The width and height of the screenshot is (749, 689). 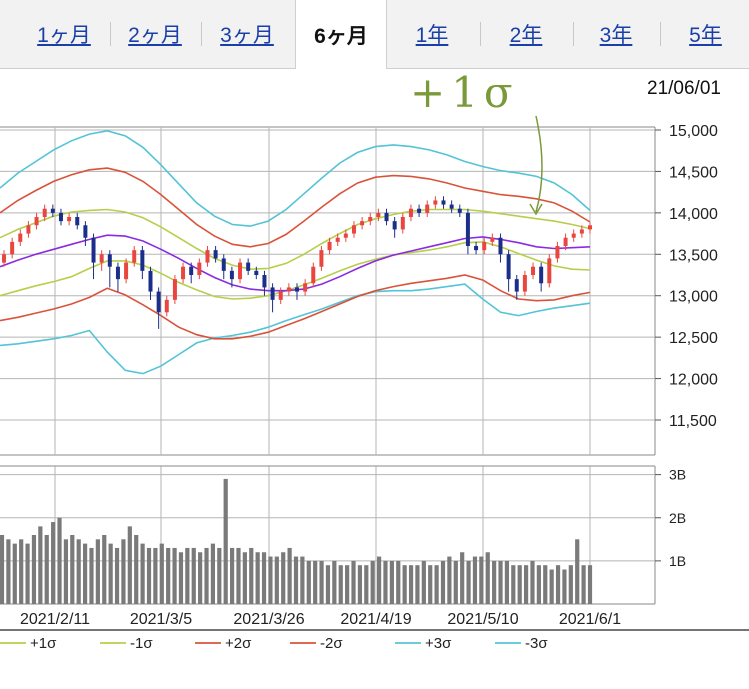 What do you see at coordinates (55, 619) in the screenshot?
I see `date-tick-label: 2021/2/11` at bounding box center [55, 619].